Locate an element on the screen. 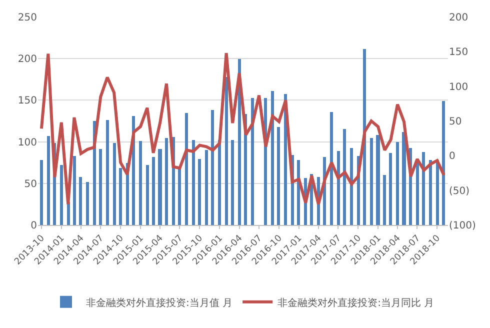 This screenshot has height=328, width=490. legend-label: 非金融类对外直接投资:当月同比 月 is located at coordinates (356, 302).